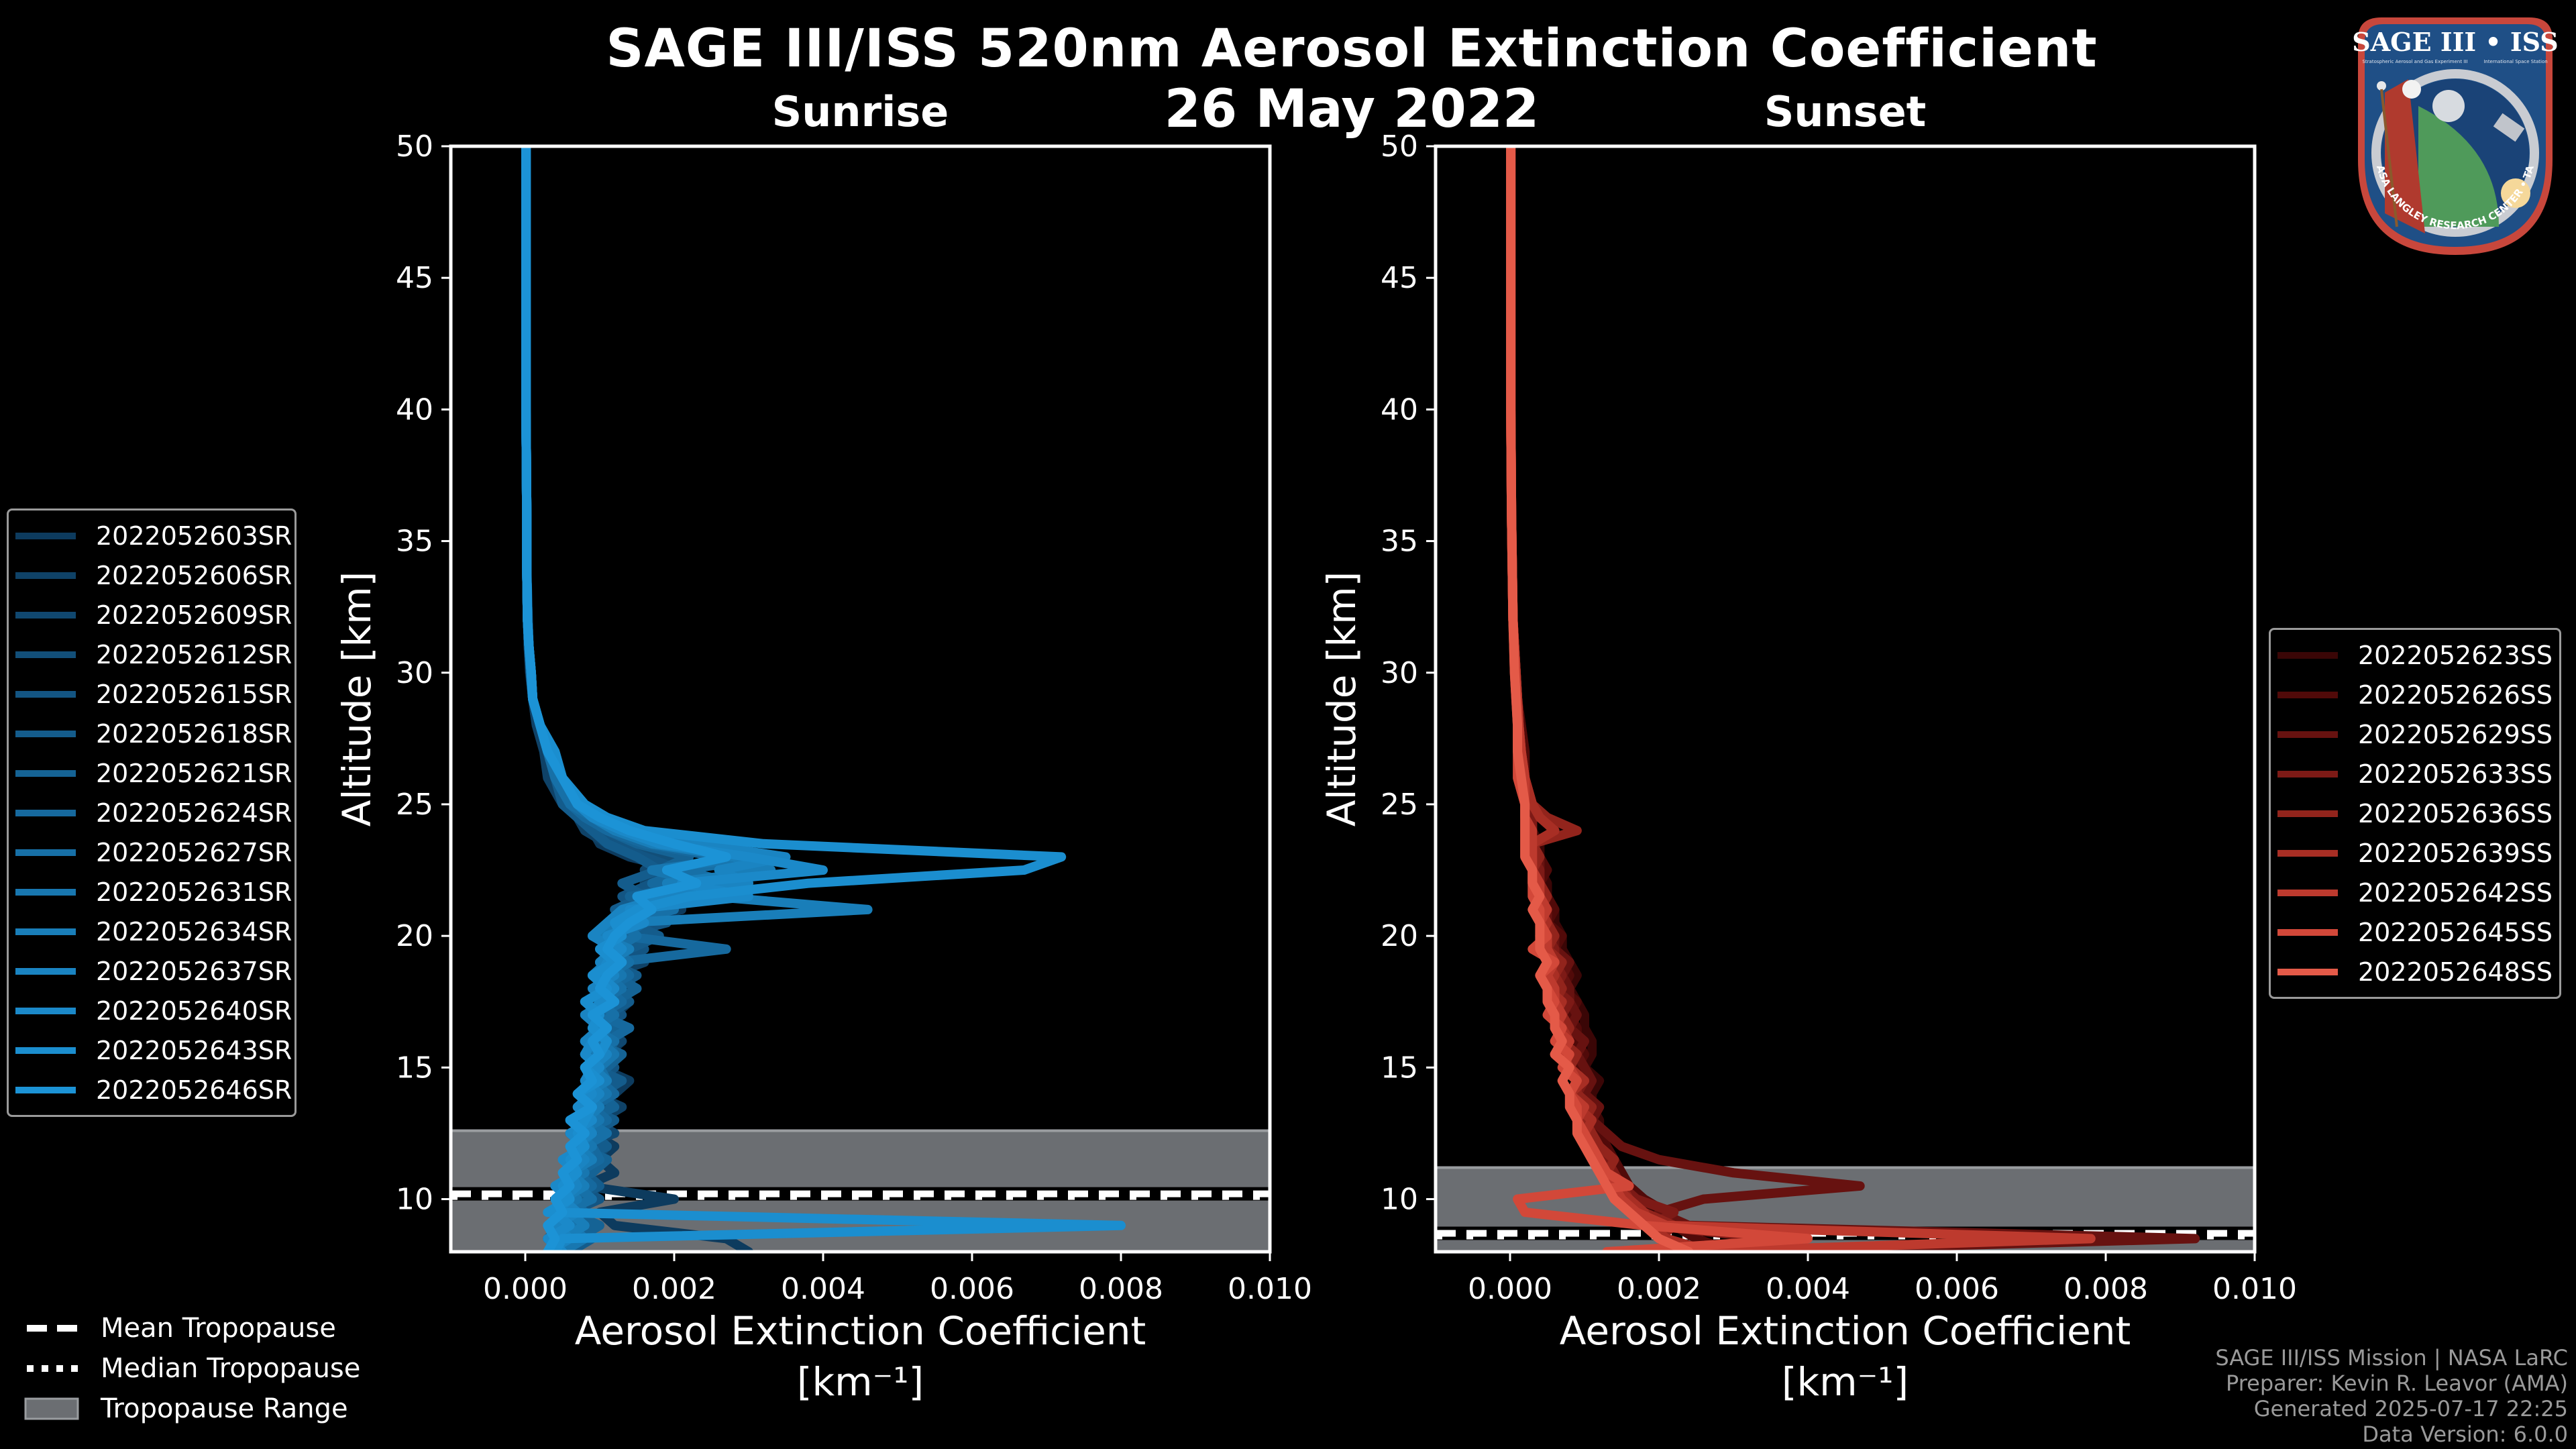  I want to click on sunrise-ytick-label: 50, so click(414, 146).